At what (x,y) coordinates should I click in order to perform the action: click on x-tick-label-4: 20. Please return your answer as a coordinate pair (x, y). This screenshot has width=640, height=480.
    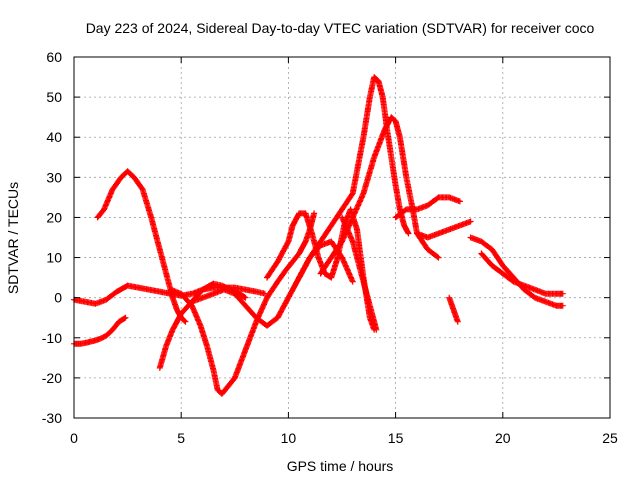
    Looking at the image, I should click on (503, 438).